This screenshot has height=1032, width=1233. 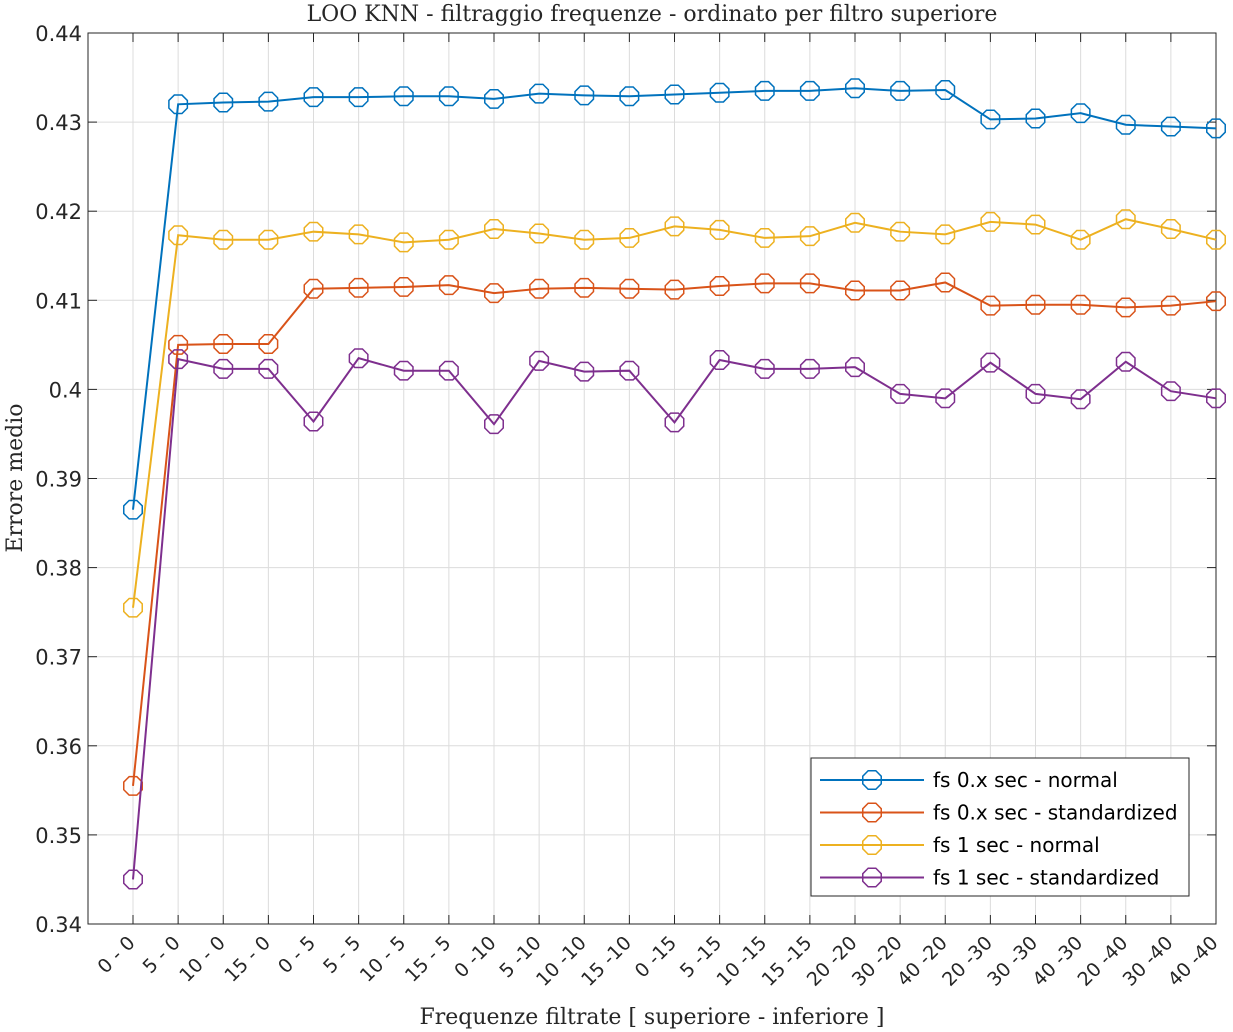 I want to click on x-tick-label: 10 - 5, so click(x=383, y=959).